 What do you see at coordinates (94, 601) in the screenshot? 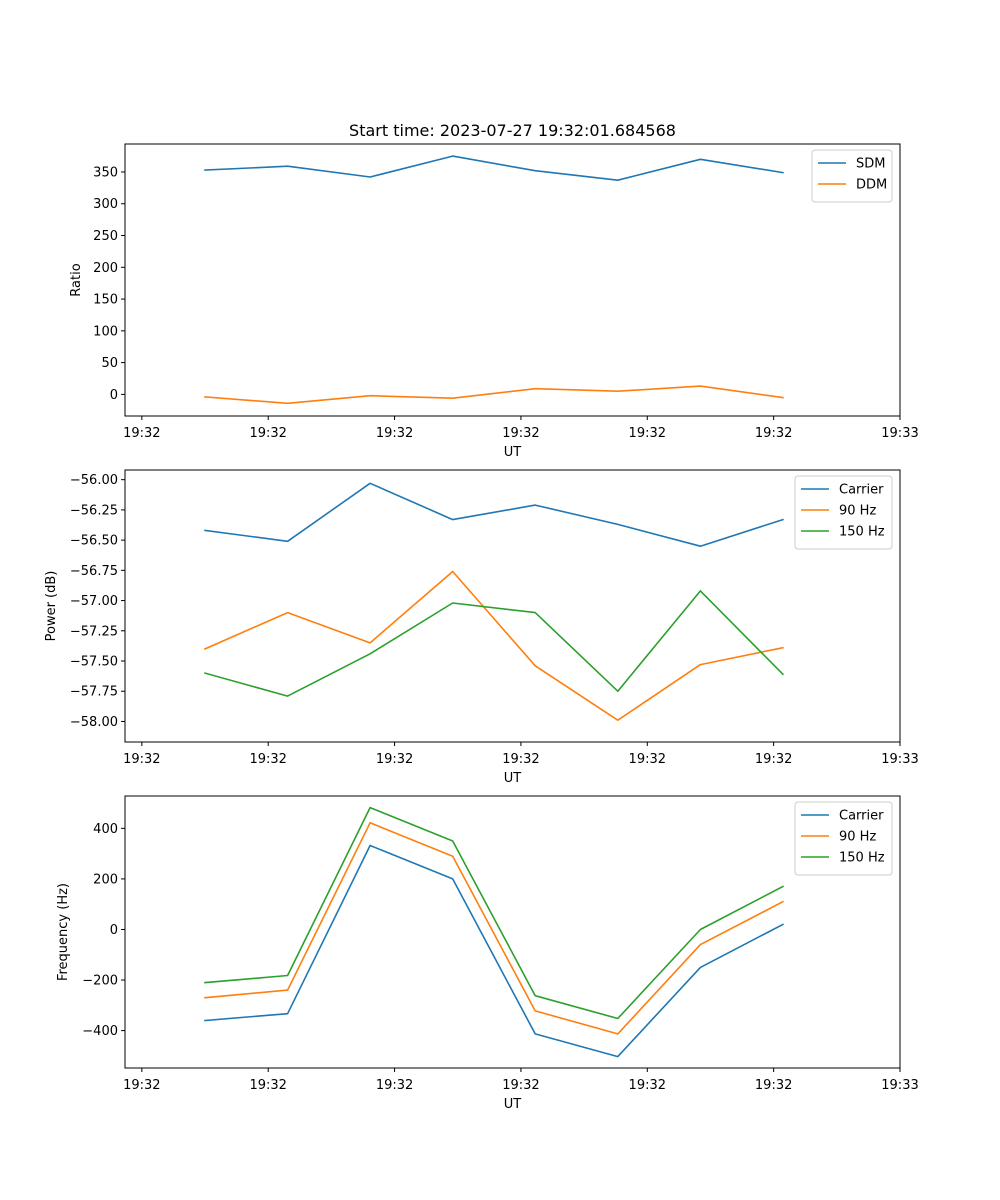
I see `y-tick-label: −57.00` at bounding box center [94, 601].